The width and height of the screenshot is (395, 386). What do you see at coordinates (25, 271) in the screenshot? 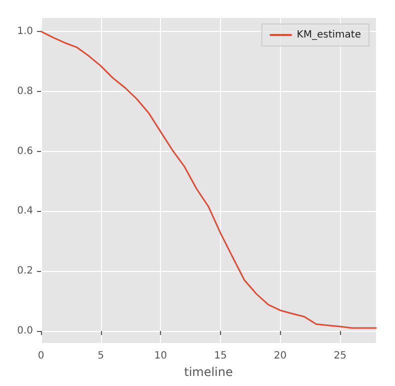
I see `y-tick-label: 0.2` at bounding box center [25, 271].